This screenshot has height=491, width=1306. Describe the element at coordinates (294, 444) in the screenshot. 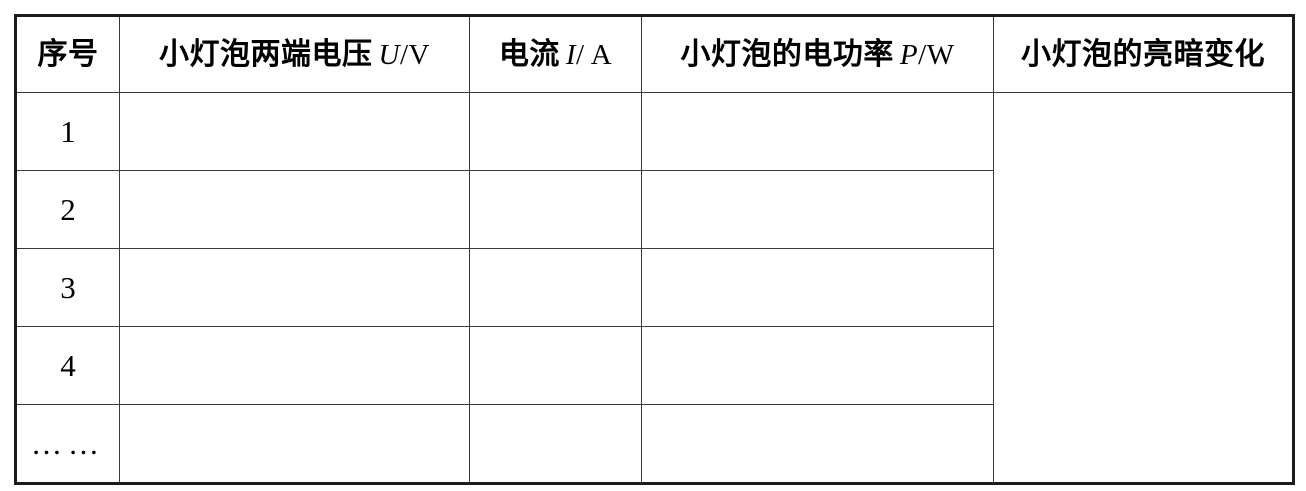

I see `cell-voltage-ellipsis` at that location.